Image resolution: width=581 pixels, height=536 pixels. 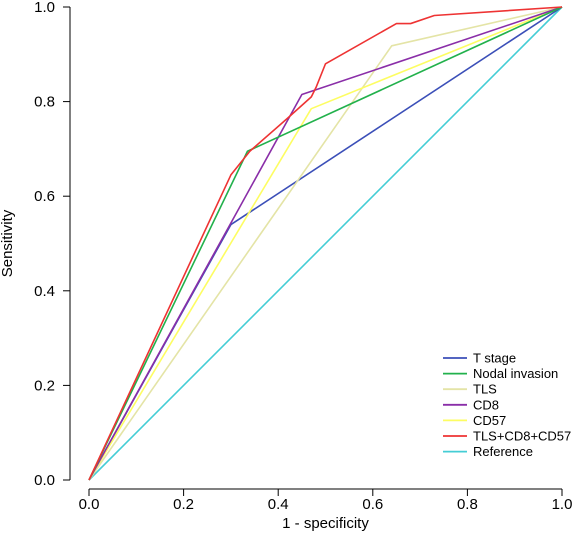 What do you see at coordinates (494, 358) in the screenshot?
I see `legend-label-t-stage: T stage` at bounding box center [494, 358].